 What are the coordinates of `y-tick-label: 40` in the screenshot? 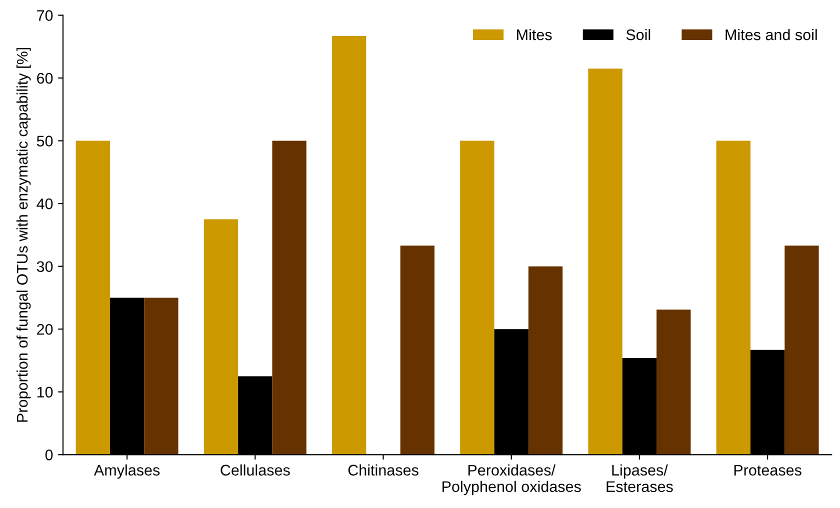 It's located at (44, 204).